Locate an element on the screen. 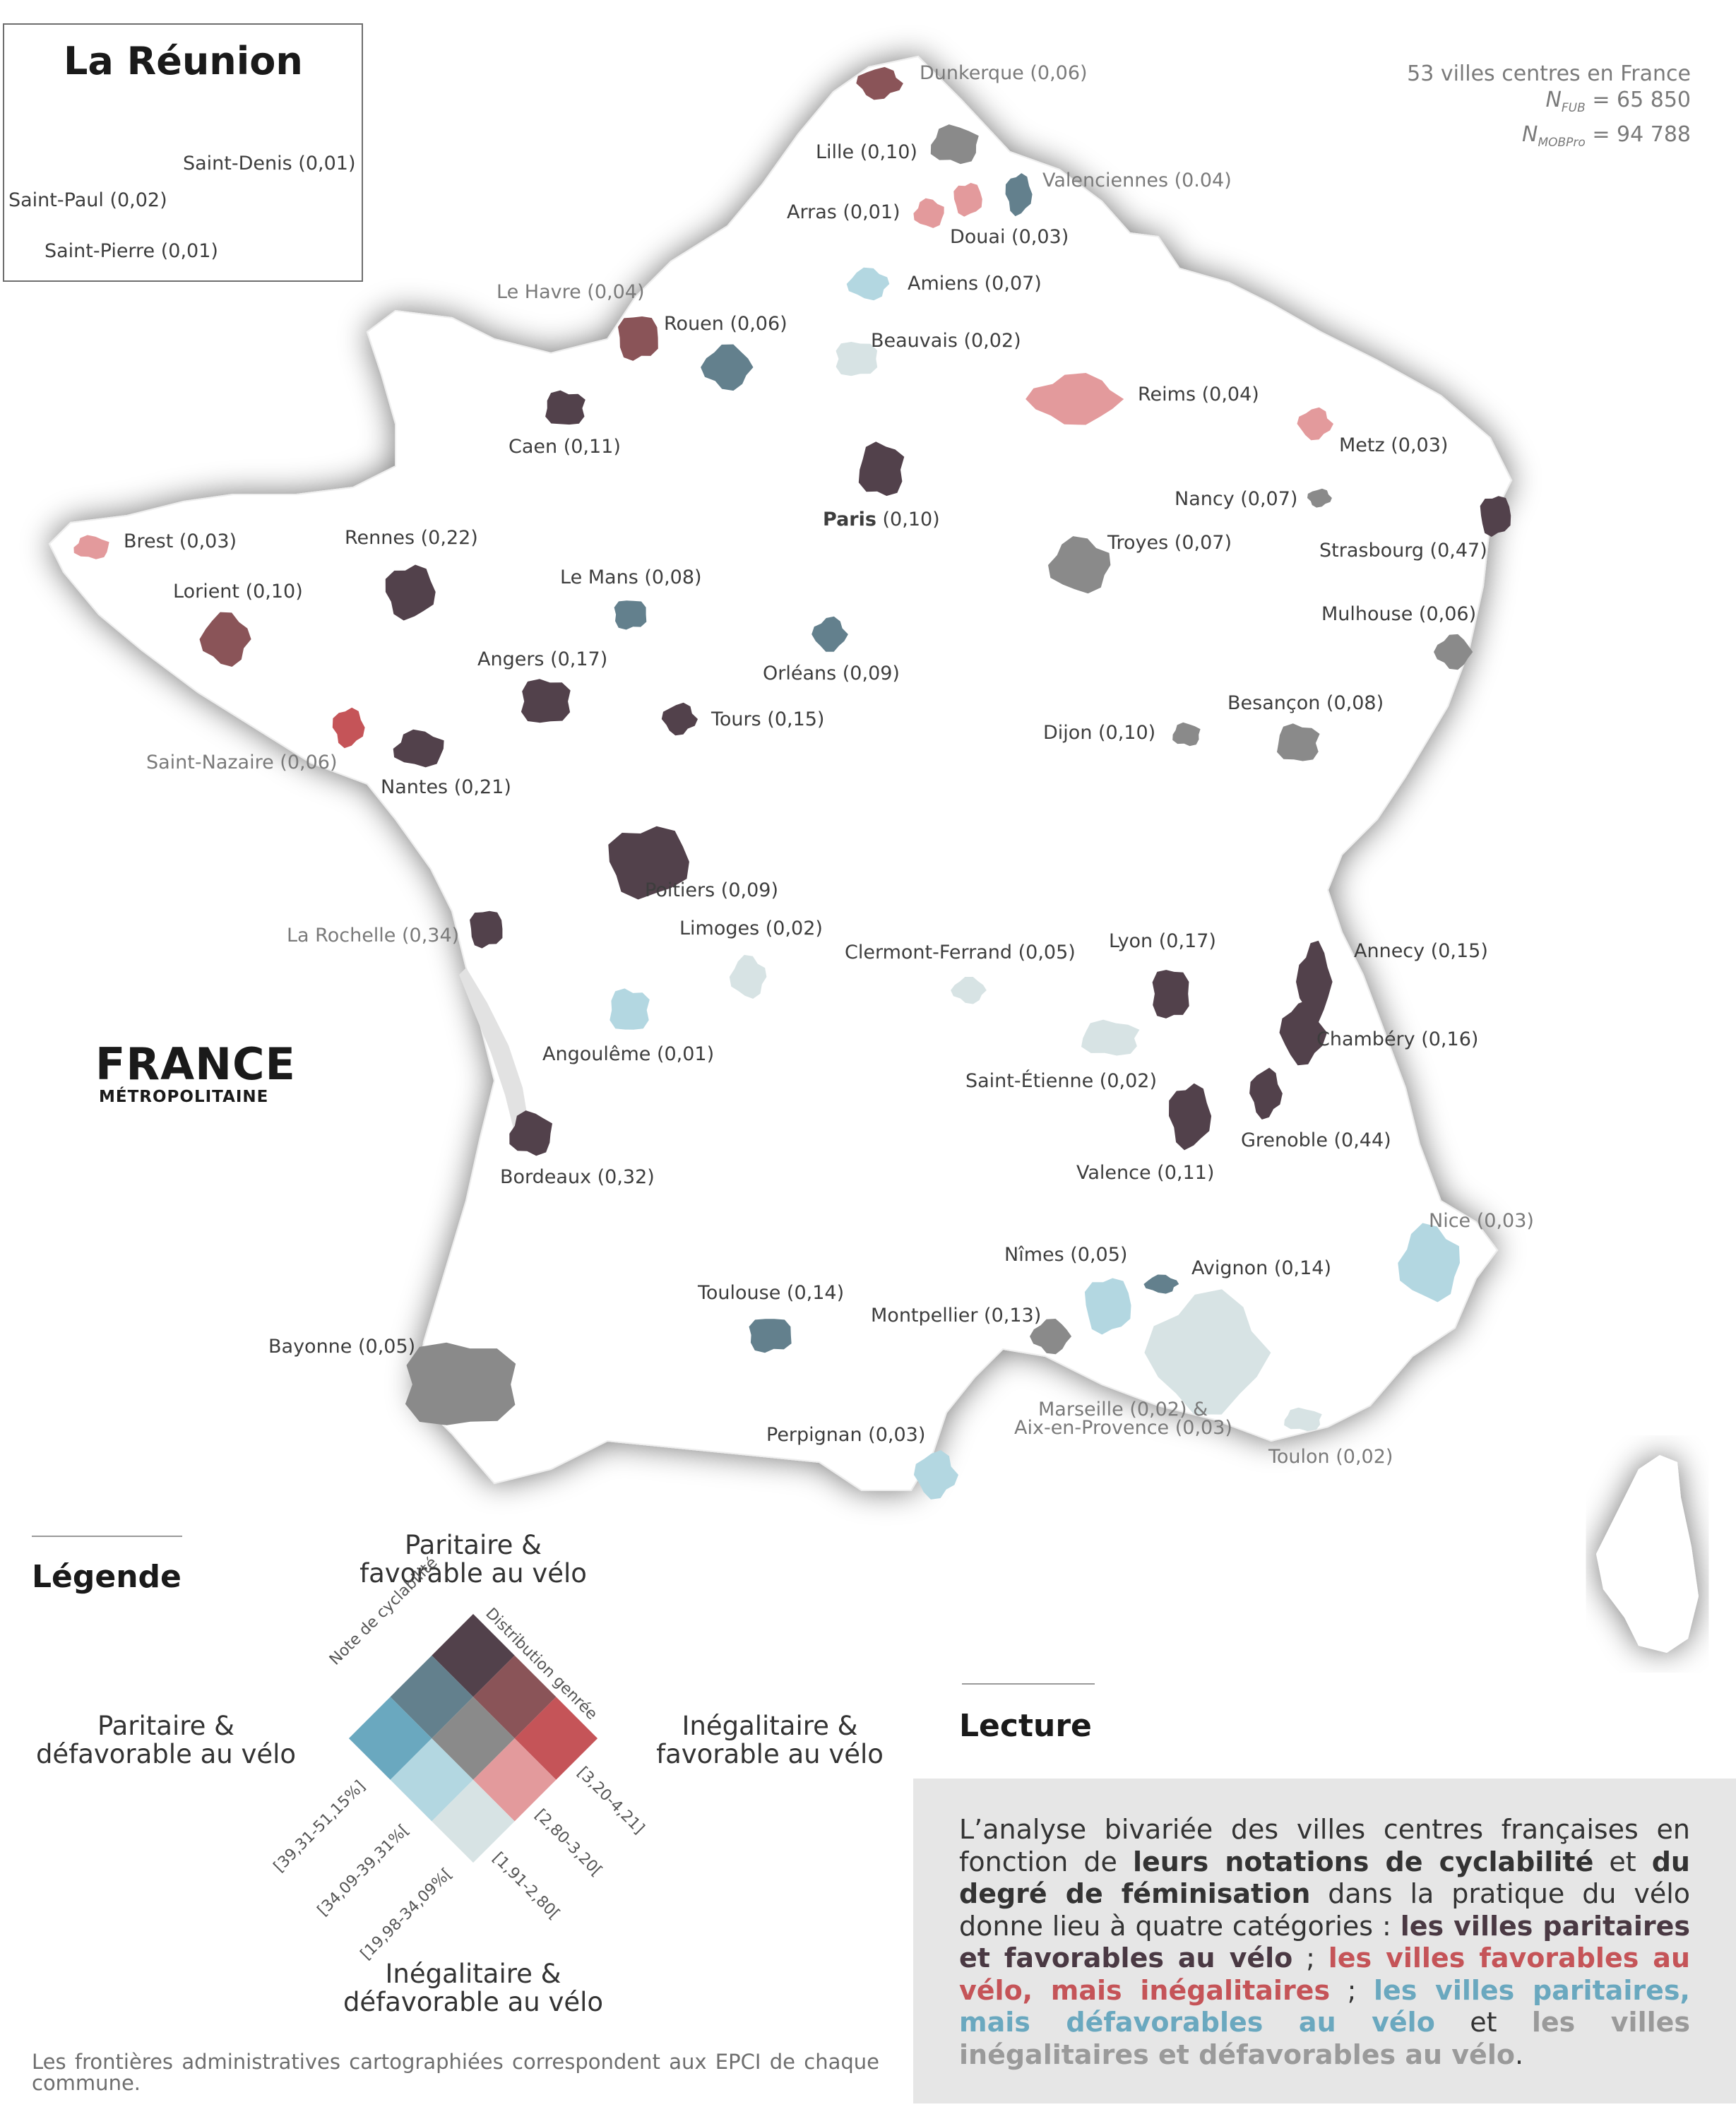 The width and height of the screenshot is (1736, 2119). city-label: Nancy (0,07) is located at coordinates (1236, 499).